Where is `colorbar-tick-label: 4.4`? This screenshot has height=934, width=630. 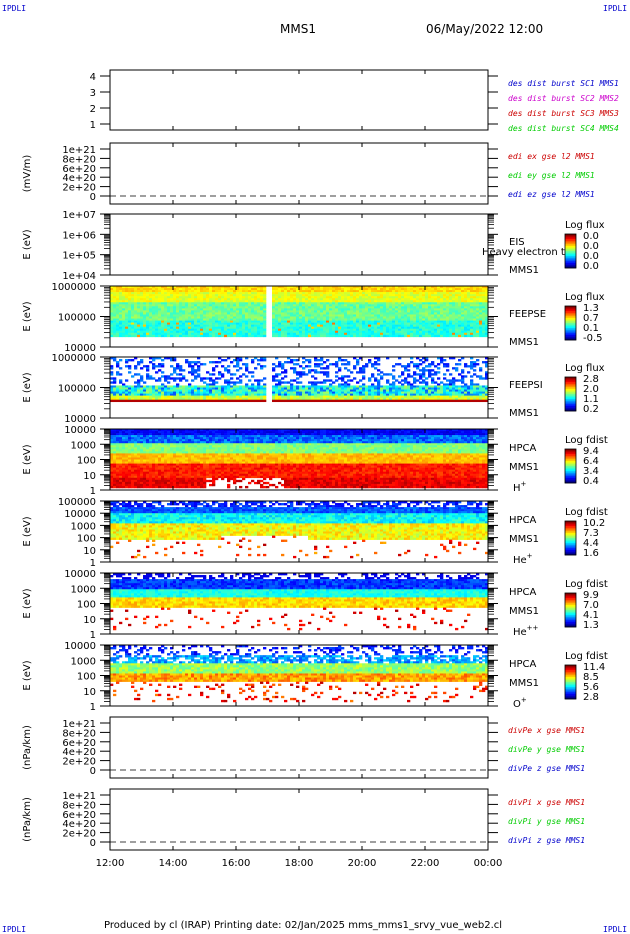 colorbar-tick-label: 4.4 is located at coordinates (591, 543).